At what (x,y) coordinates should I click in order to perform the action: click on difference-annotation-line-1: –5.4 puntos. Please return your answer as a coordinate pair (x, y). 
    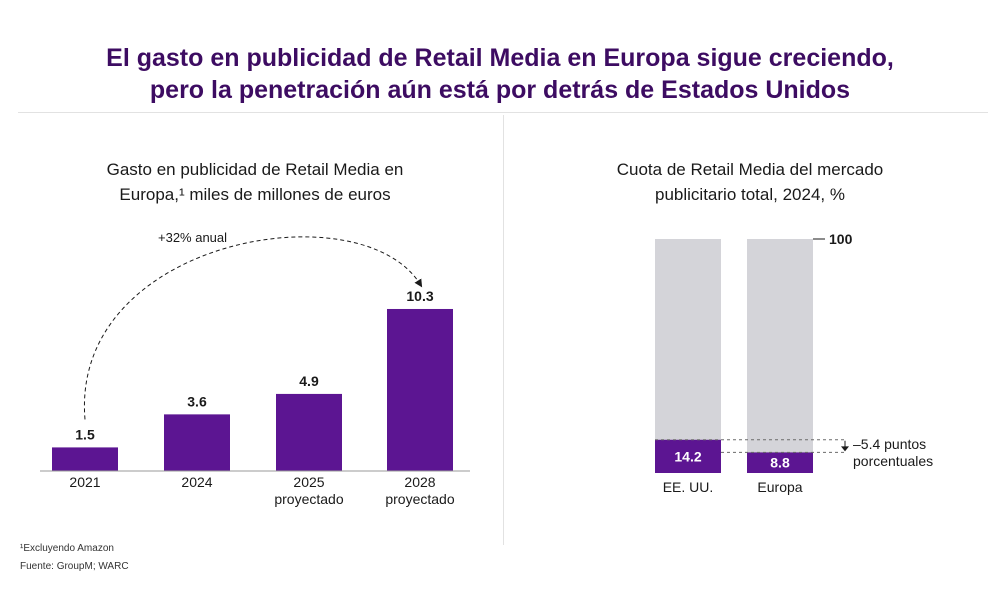
    Looking at the image, I should click on (889, 444).